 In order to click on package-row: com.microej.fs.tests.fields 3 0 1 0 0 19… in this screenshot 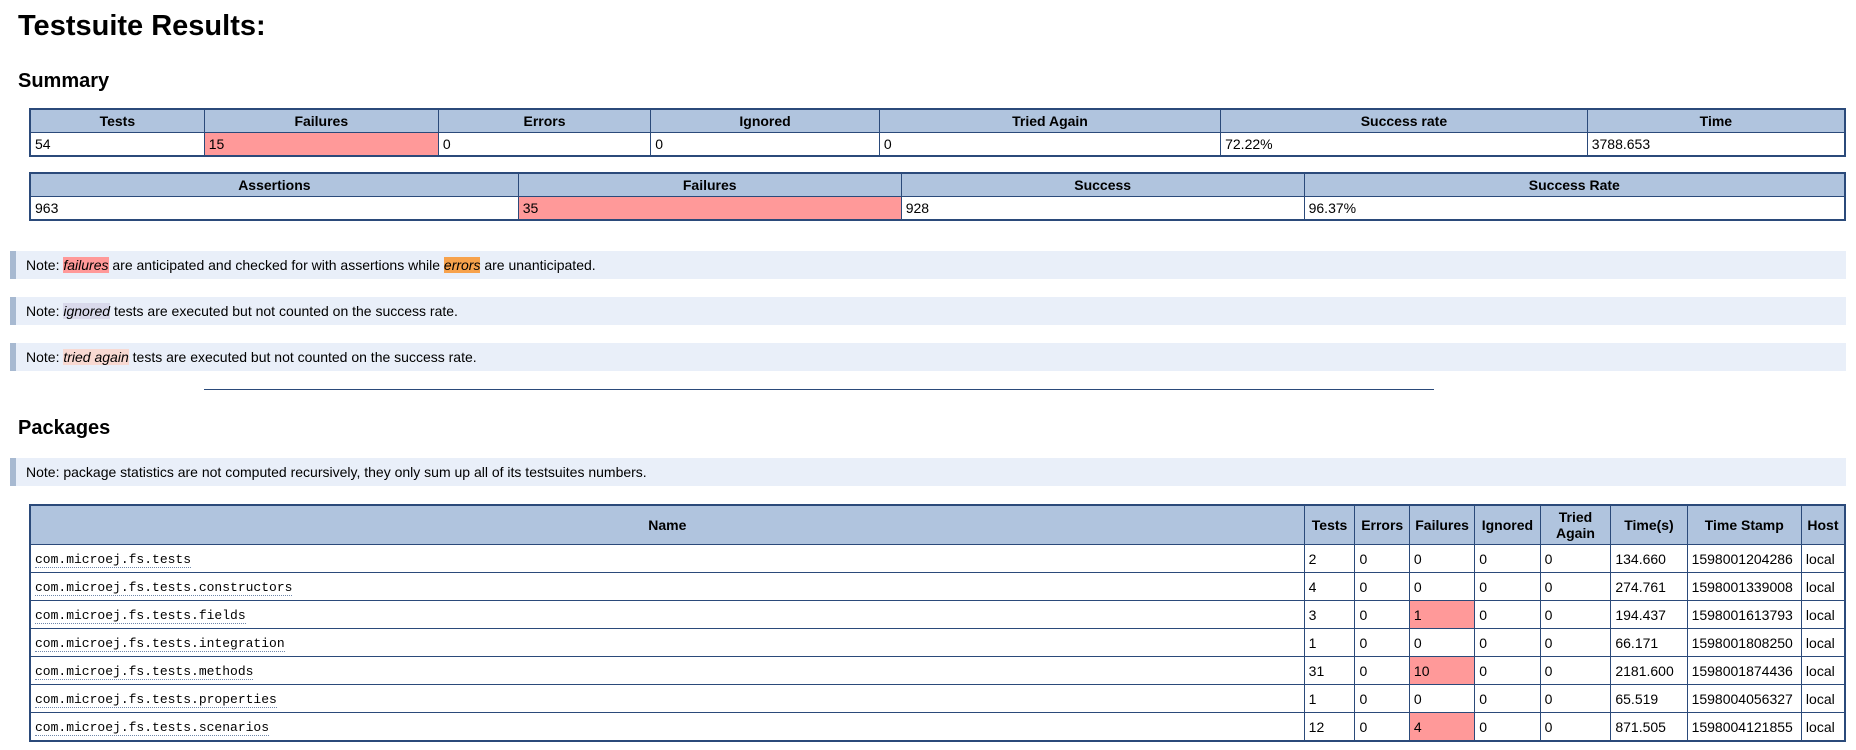, I will do `click(937, 614)`.